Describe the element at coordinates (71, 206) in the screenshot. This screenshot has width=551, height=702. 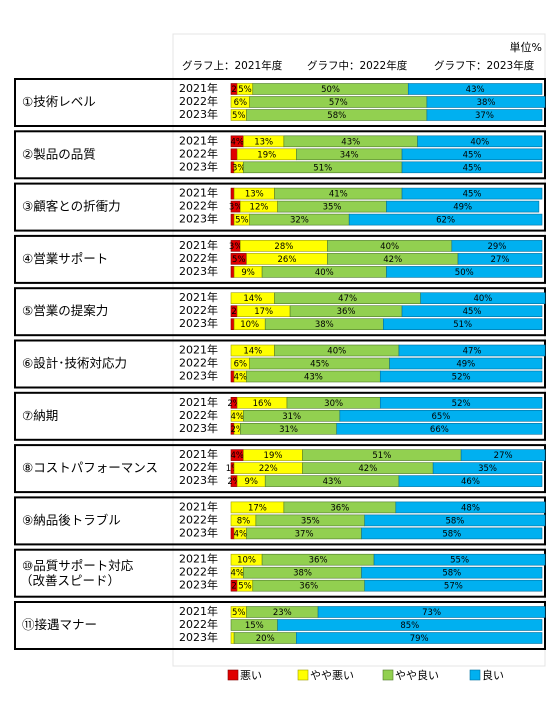
I see `group-label: ③顧客との折衝力` at that location.